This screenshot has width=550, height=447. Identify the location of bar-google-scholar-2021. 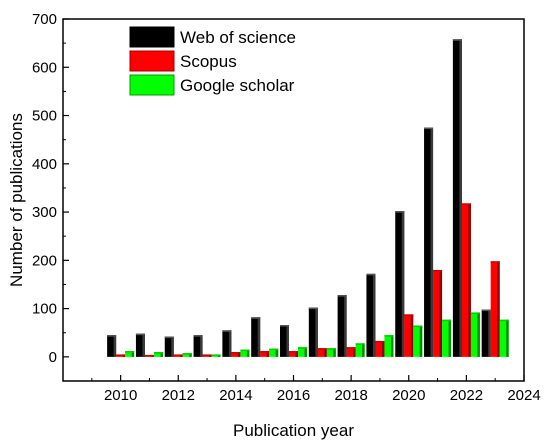
(447, 338).